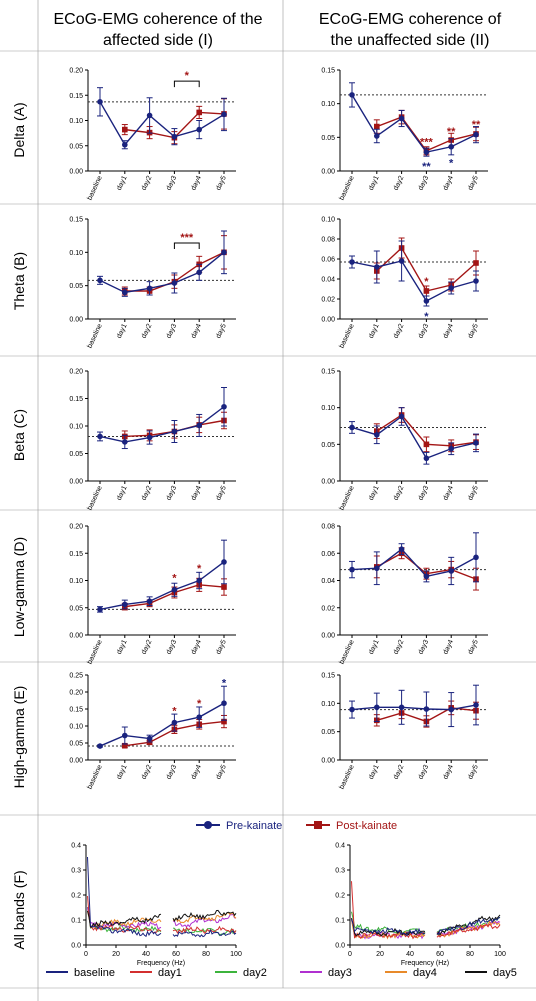 Image resolution: width=536 pixels, height=1001 pixels. I want to click on x-axis-label: Frequency (Hz), so click(161, 963).